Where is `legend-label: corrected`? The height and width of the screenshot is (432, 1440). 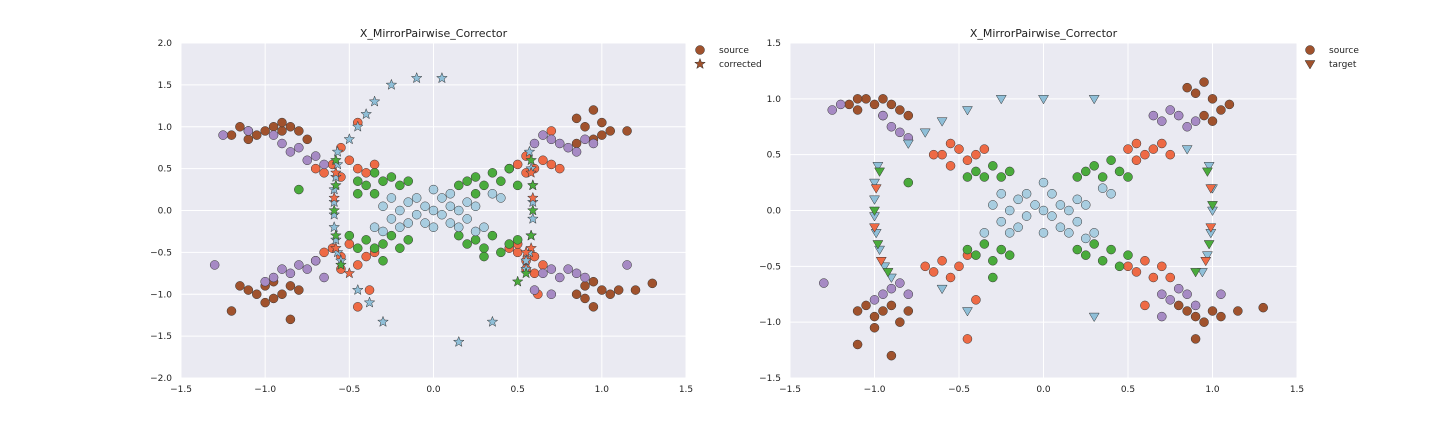
legend-label: corrected is located at coordinates (740, 65).